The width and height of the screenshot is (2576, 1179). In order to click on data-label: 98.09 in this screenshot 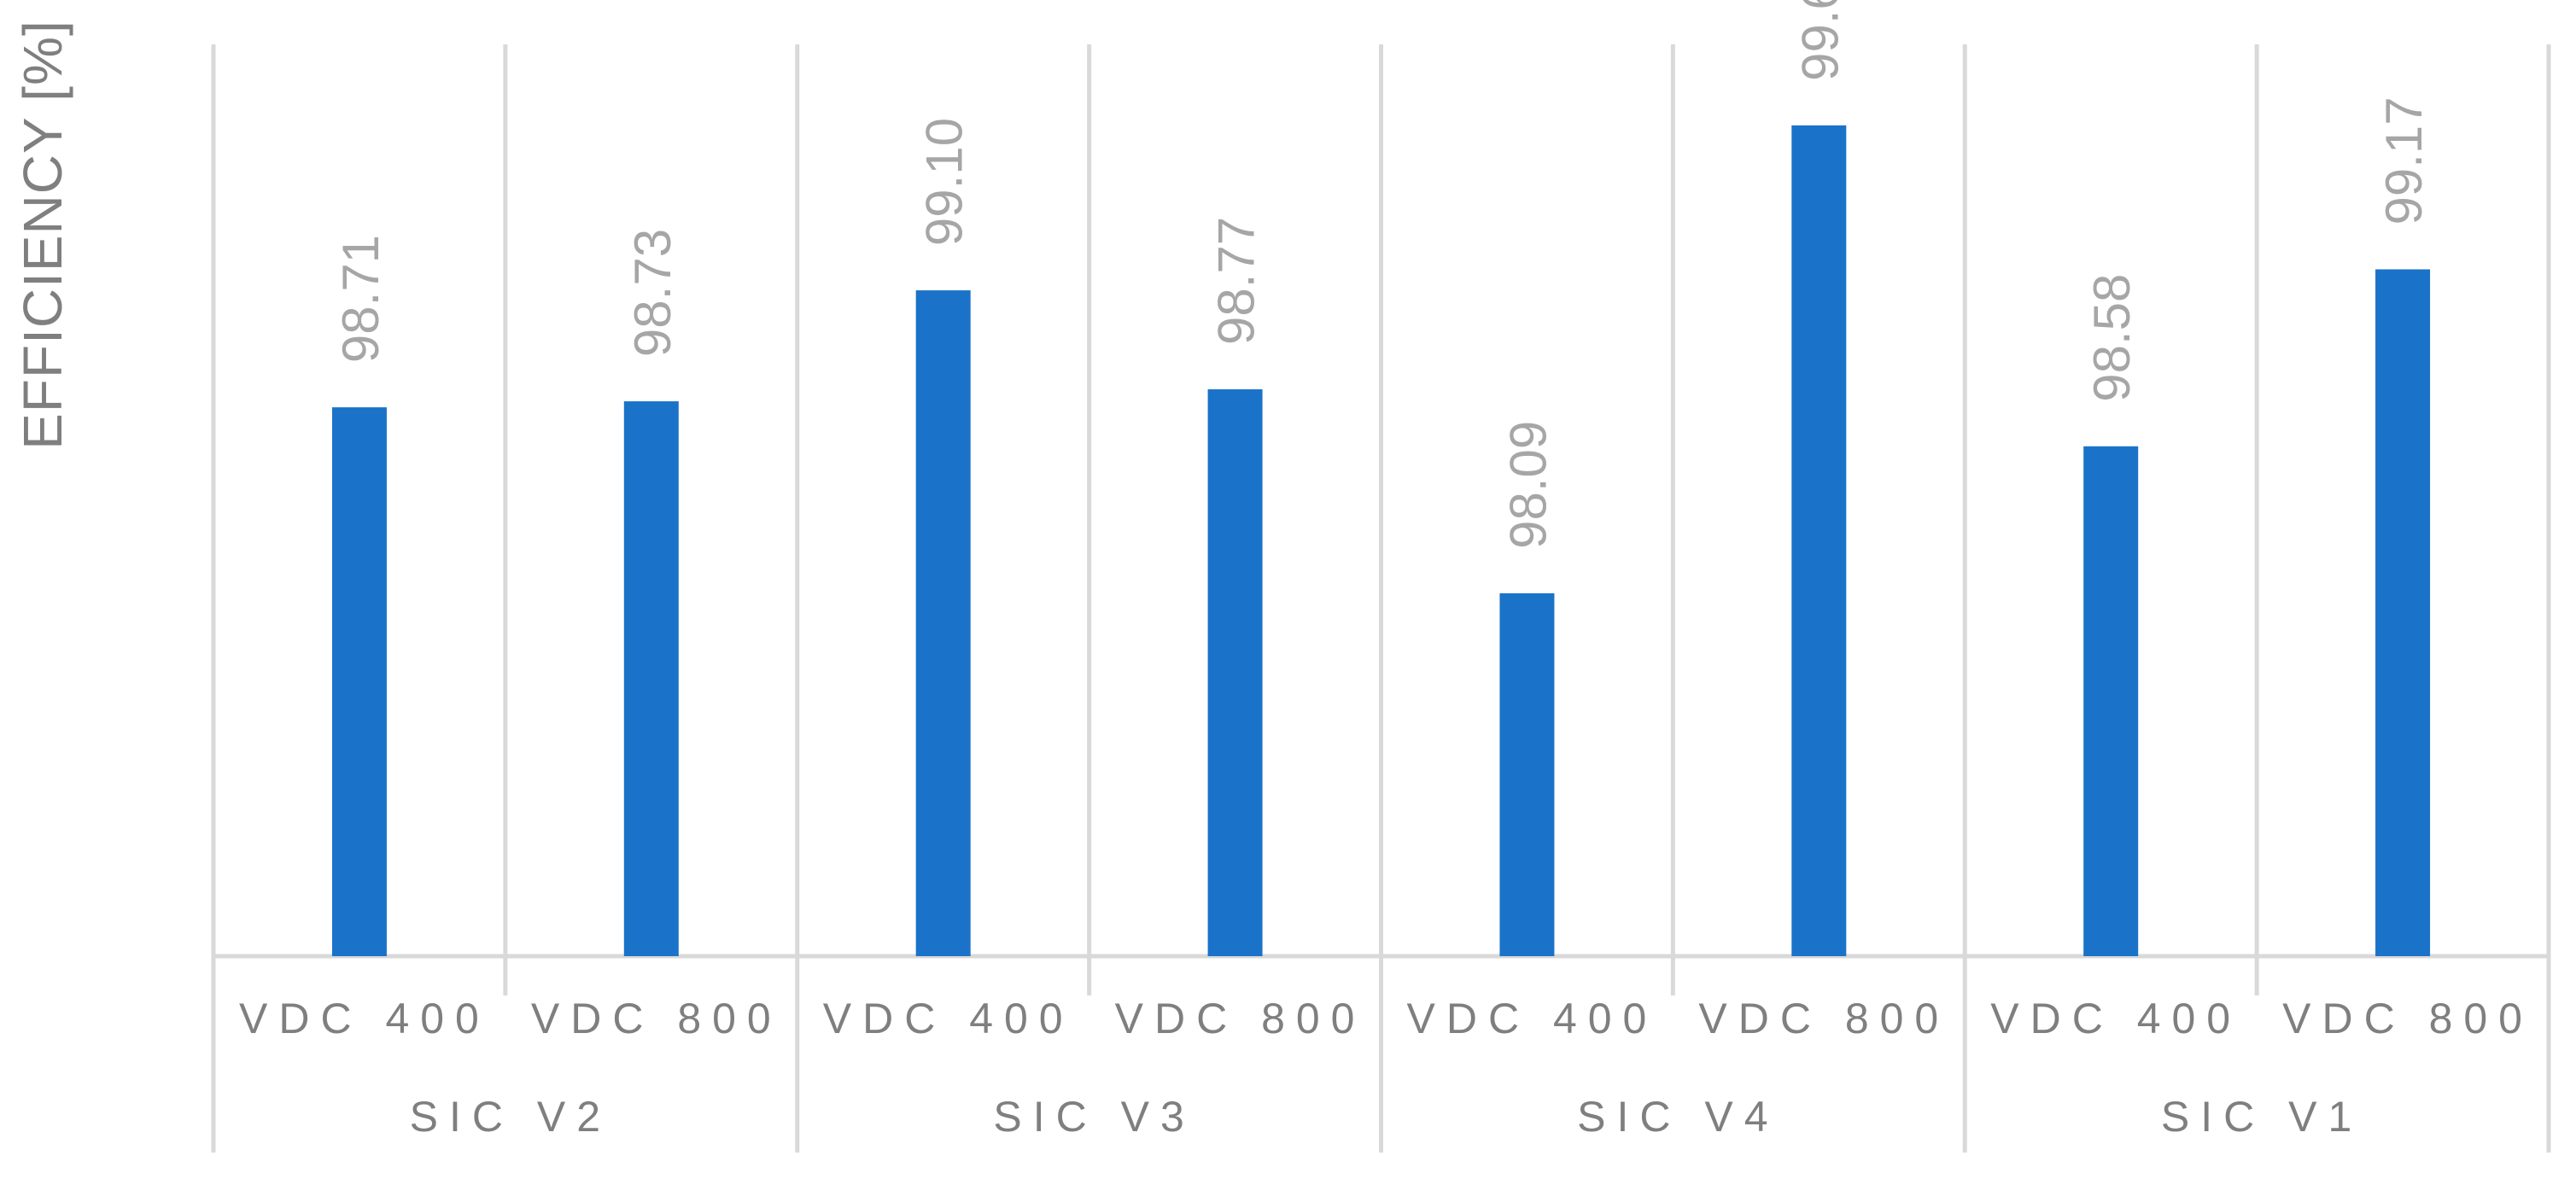, I will do `click(1528, 485)`.